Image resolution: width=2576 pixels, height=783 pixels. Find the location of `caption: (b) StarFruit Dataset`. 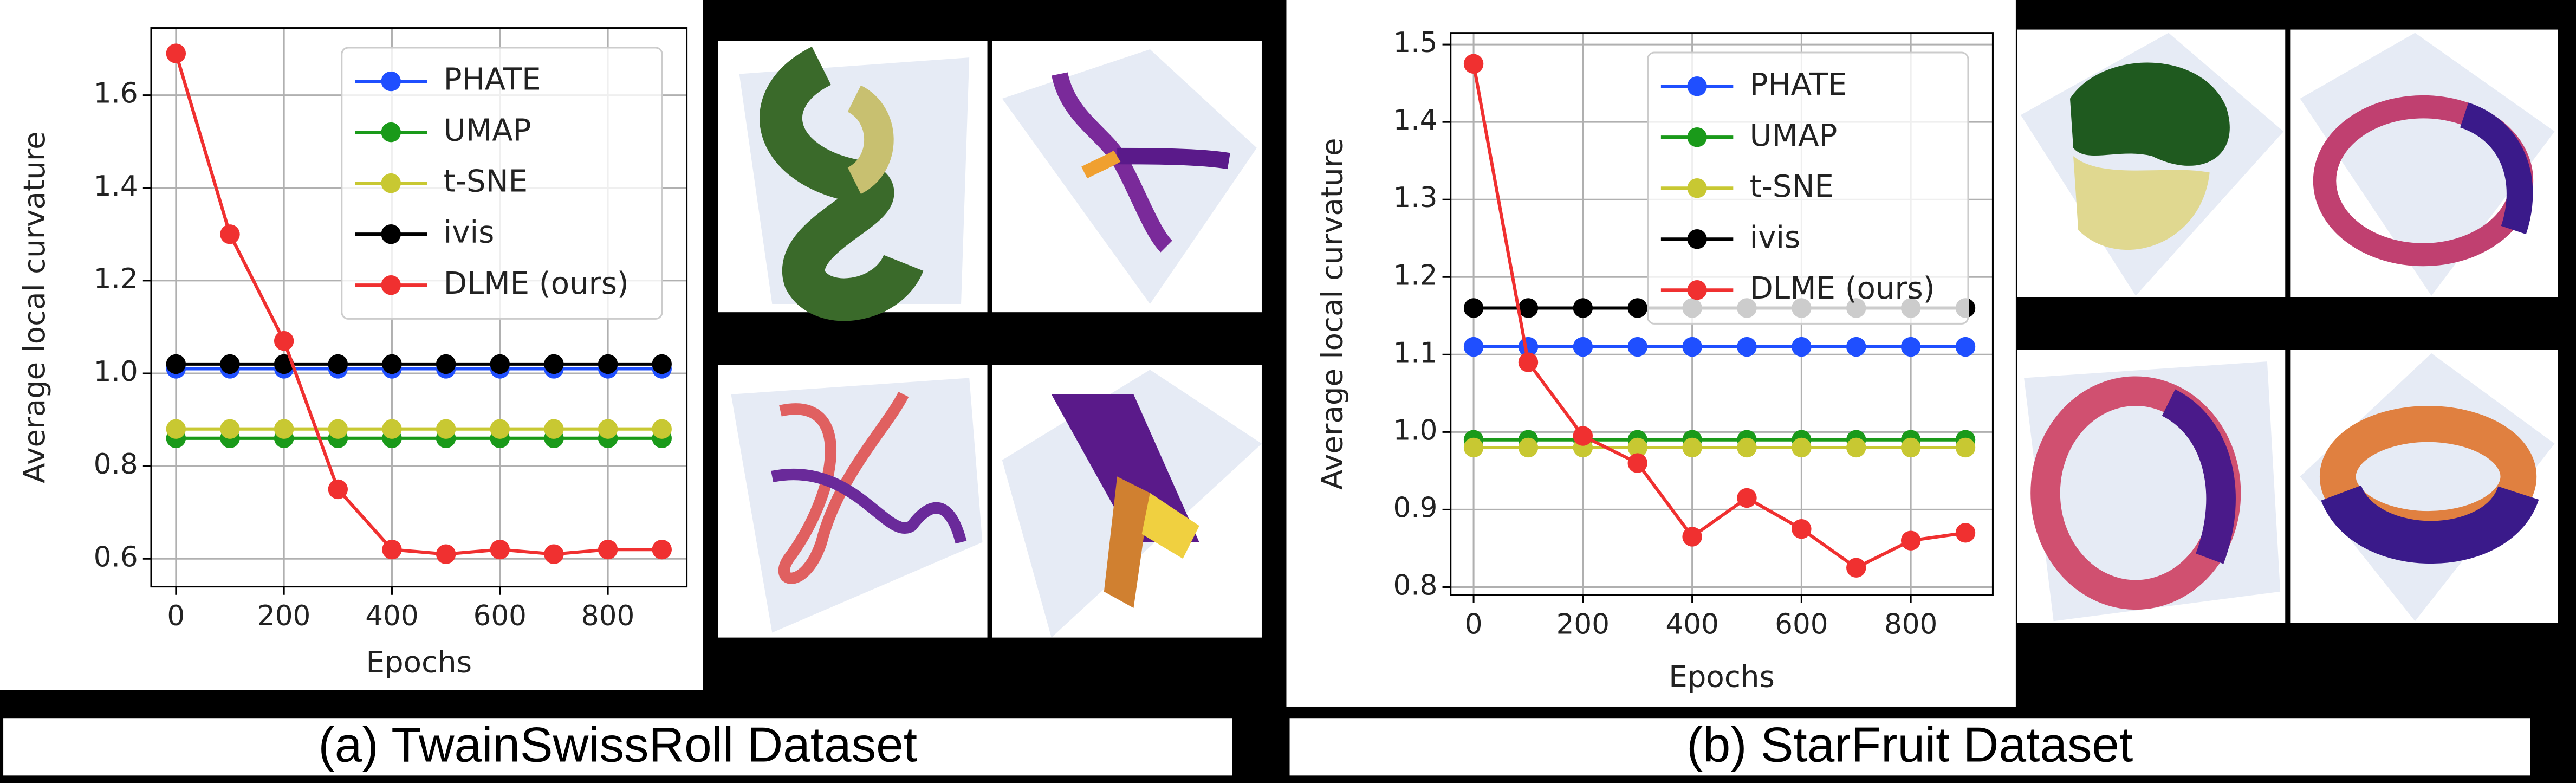

caption: (b) StarFruit Dataset is located at coordinates (1909, 745).